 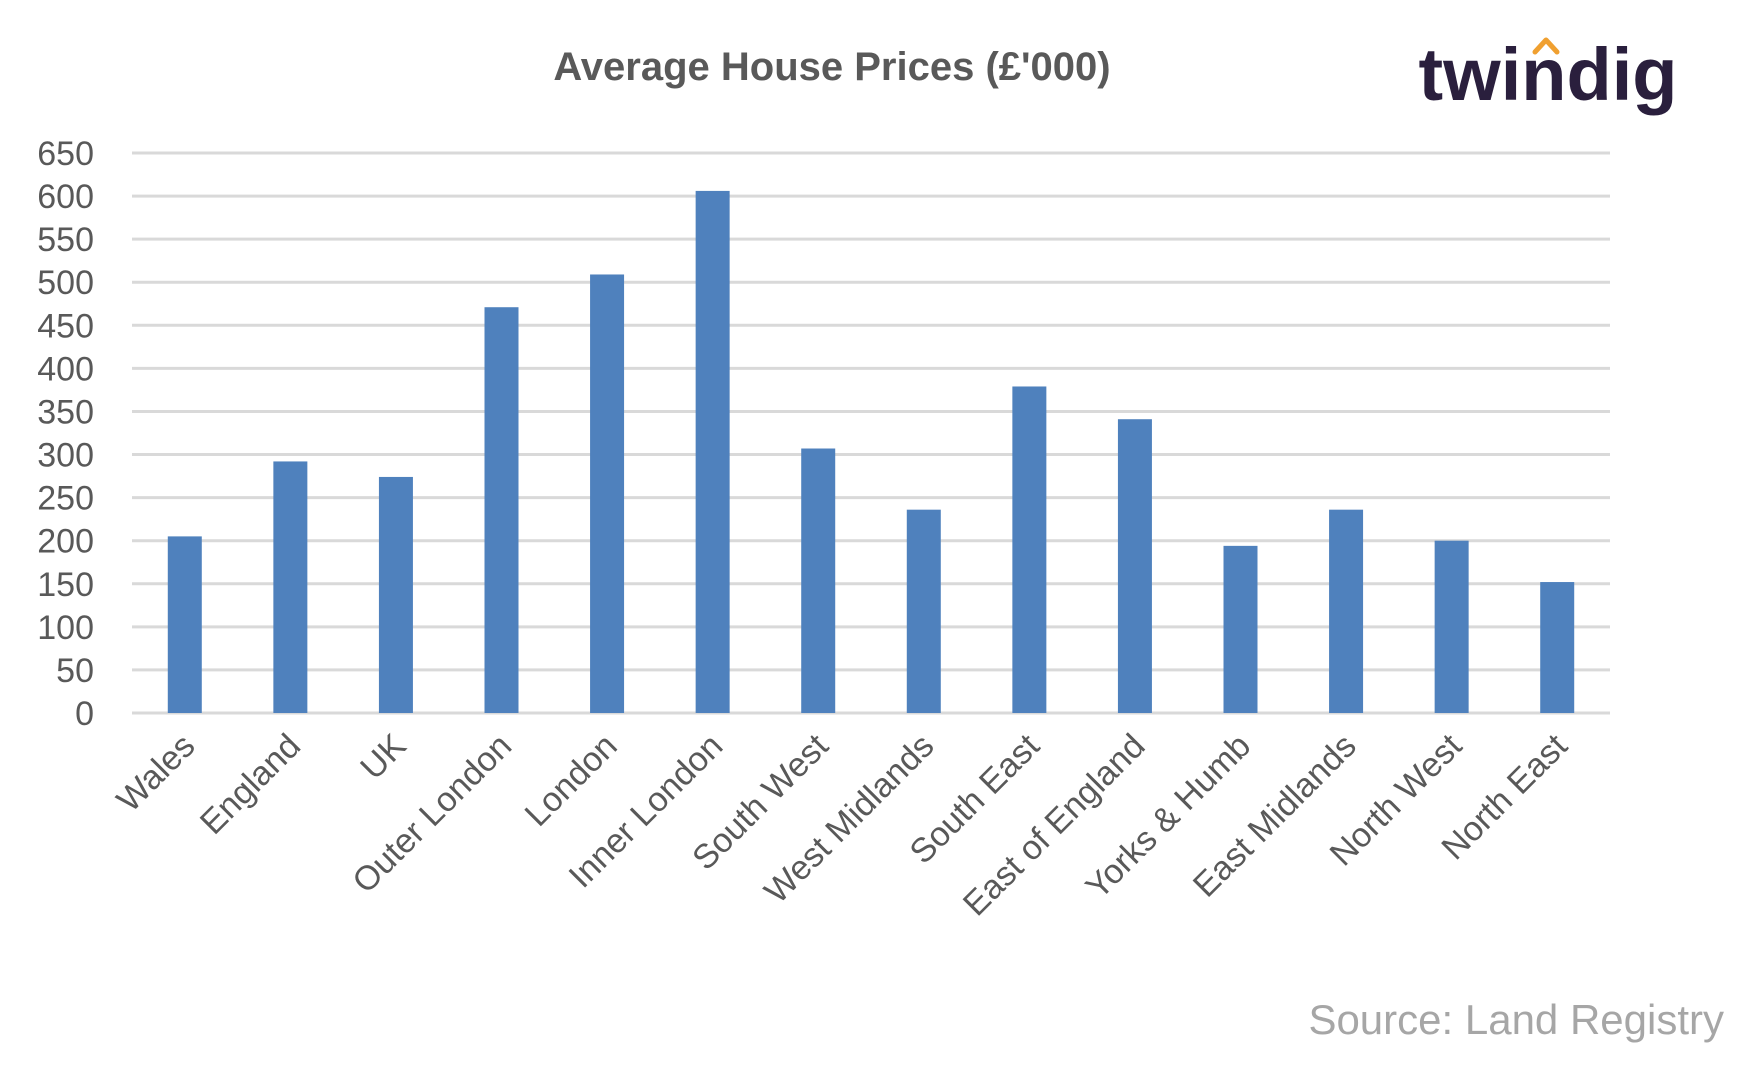 I want to click on bar-east-midlands, so click(x=1346, y=611).